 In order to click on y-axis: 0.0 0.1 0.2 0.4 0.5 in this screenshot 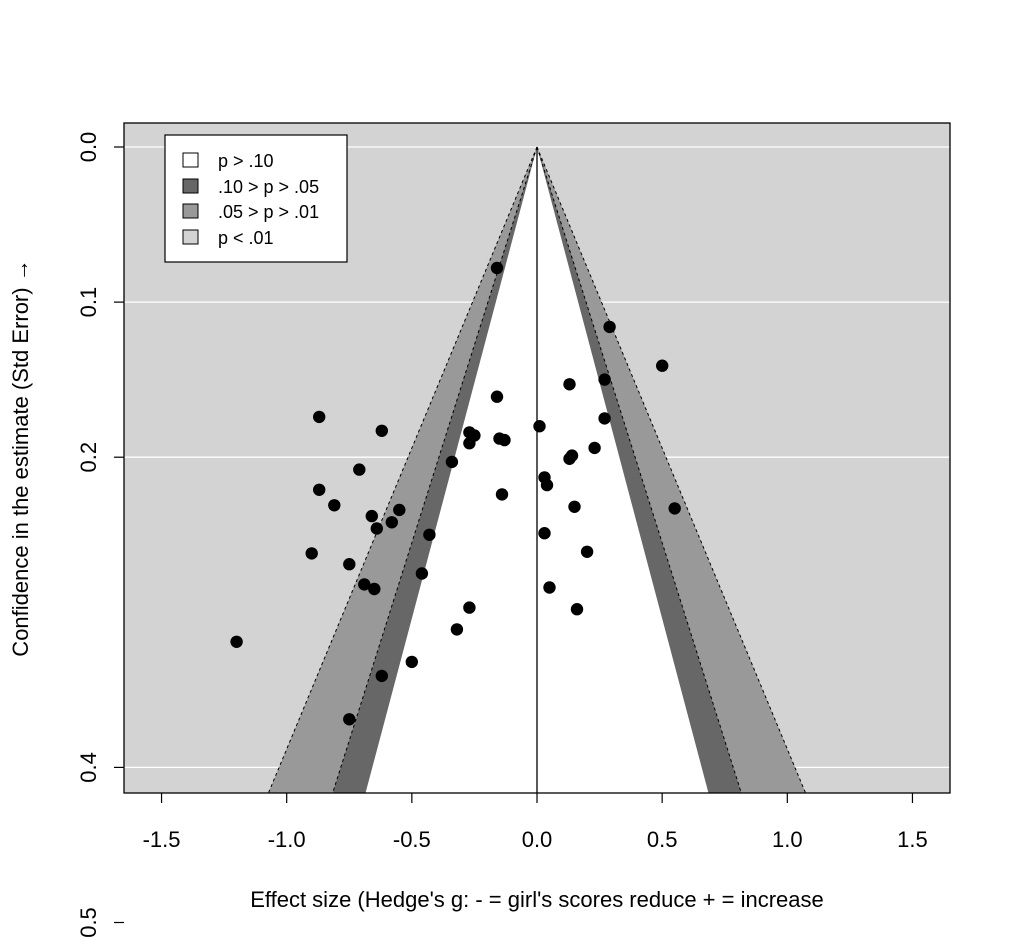, I will do `click(100, 535)`.